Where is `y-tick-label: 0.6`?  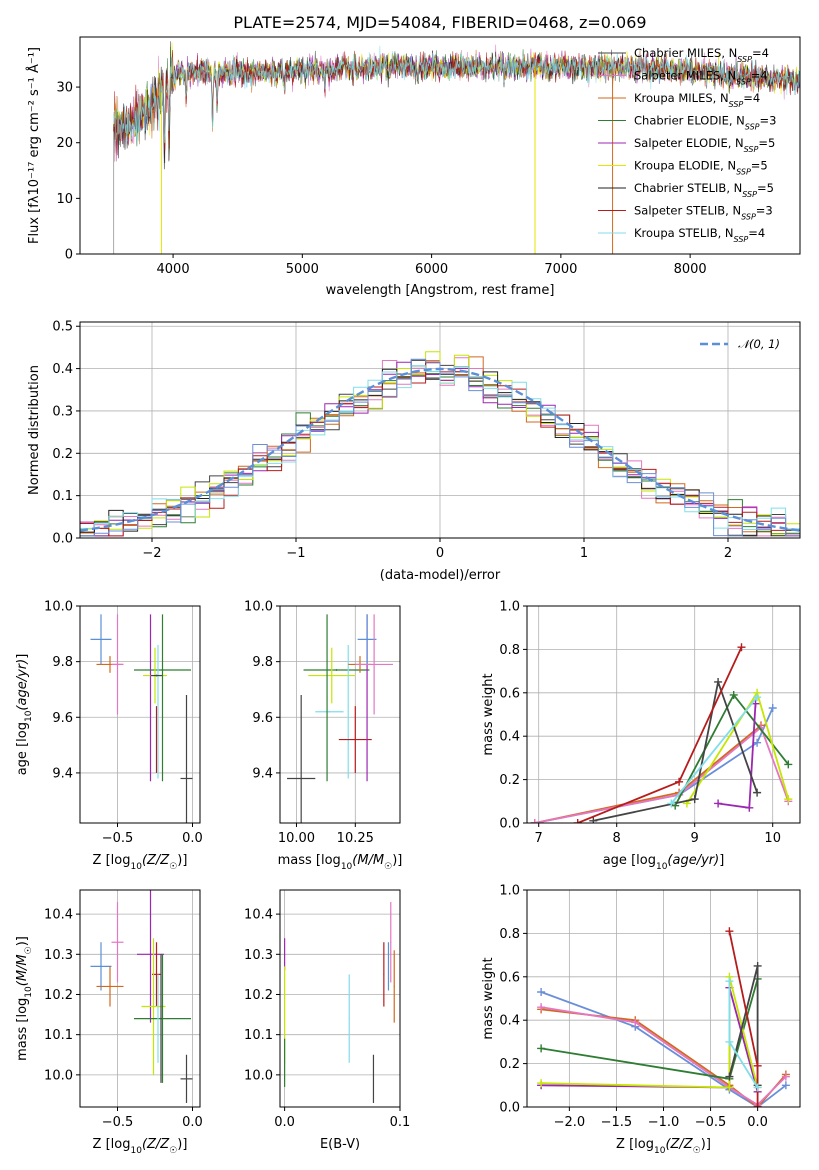 y-tick-label: 0.6 is located at coordinates (509, 977).